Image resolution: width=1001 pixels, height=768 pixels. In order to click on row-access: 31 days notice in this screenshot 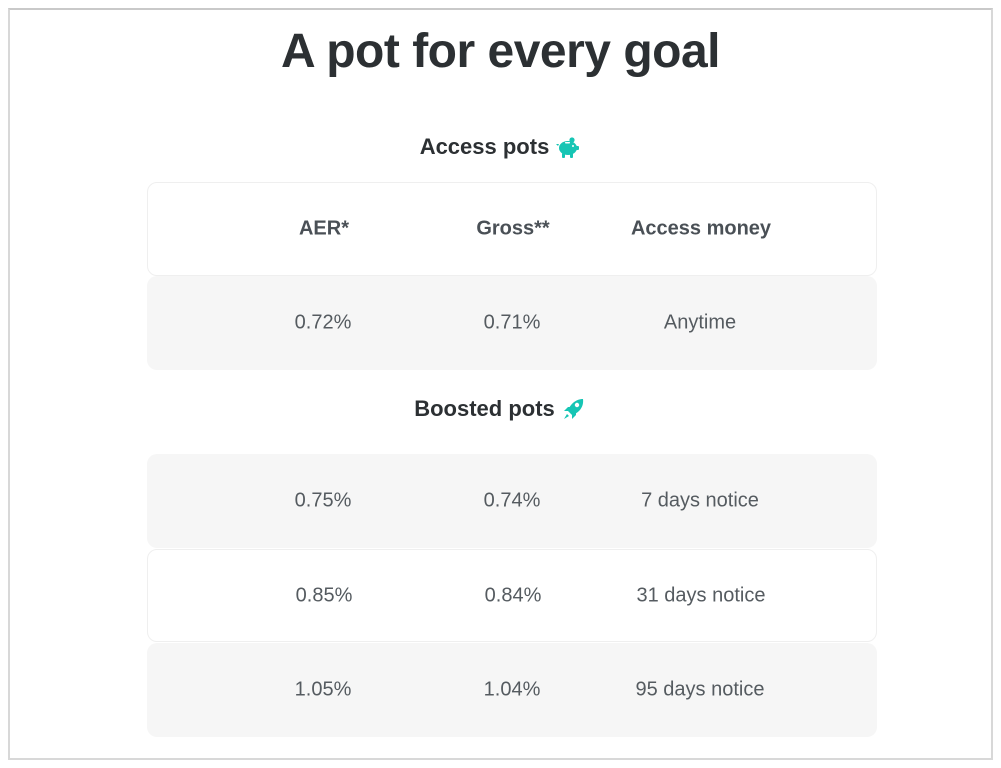, I will do `click(701, 595)`.